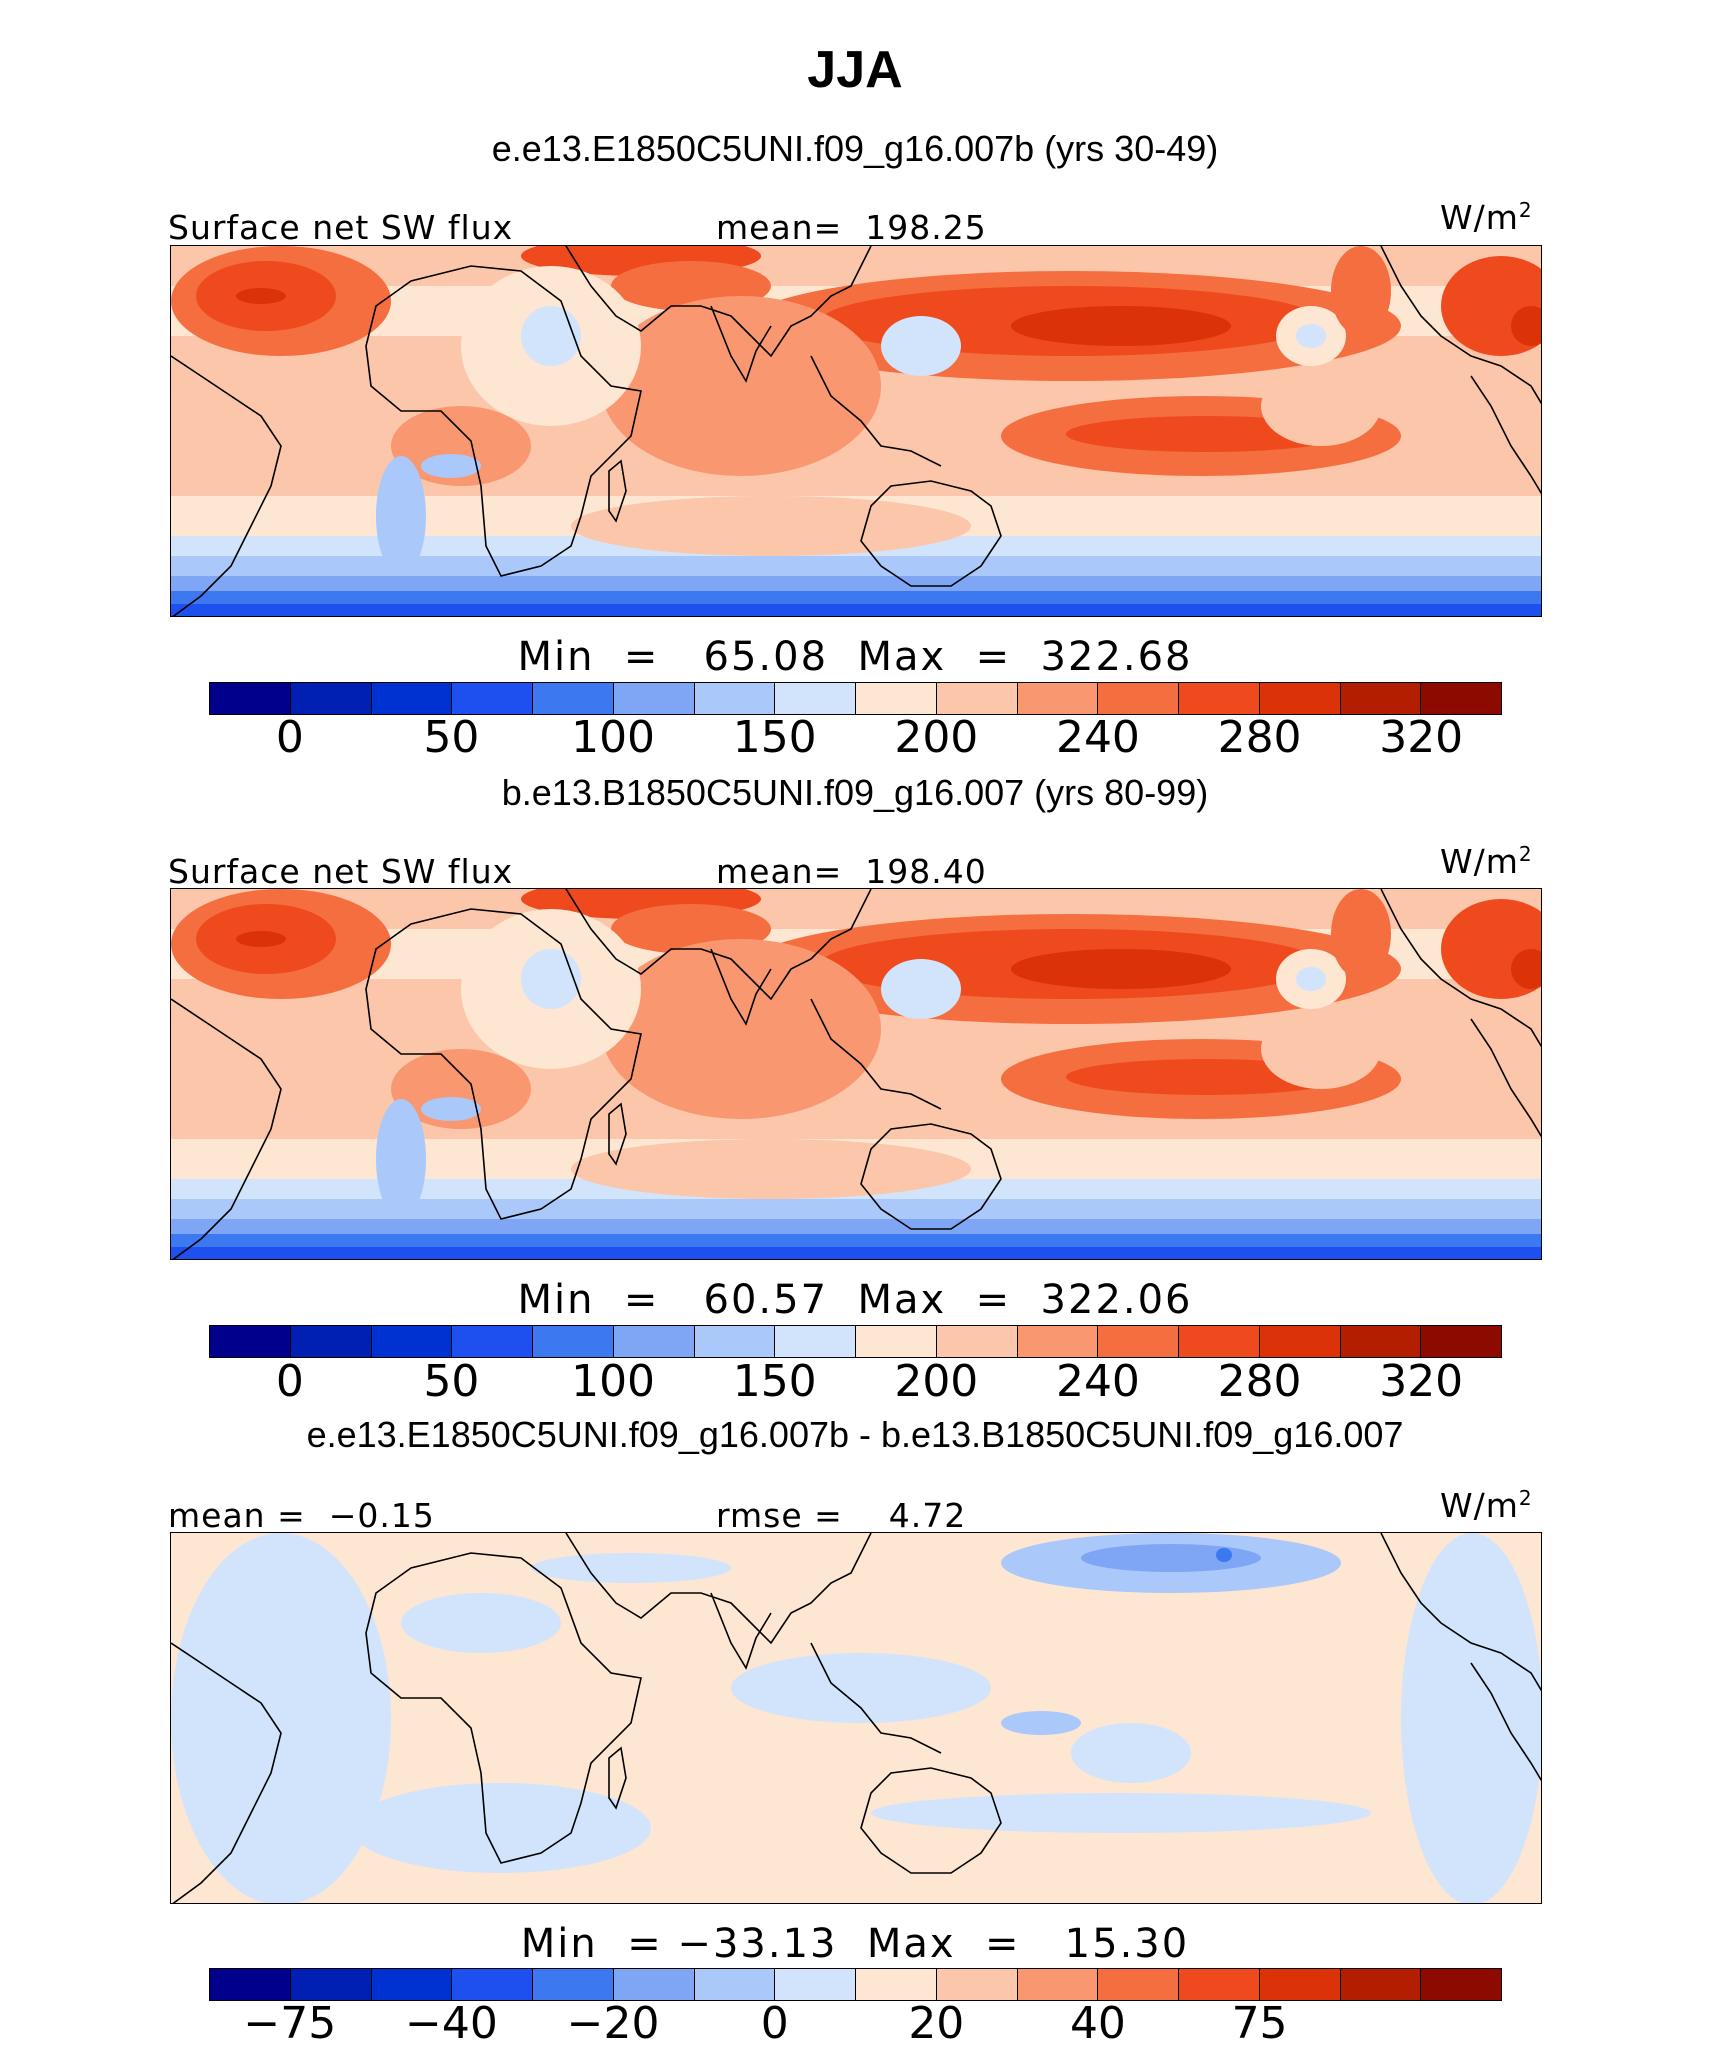 This screenshot has width=1710, height=2049. Describe the element at coordinates (341, 871) in the screenshot. I see `panel-2-variable-label: Surface net SW flux` at that location.